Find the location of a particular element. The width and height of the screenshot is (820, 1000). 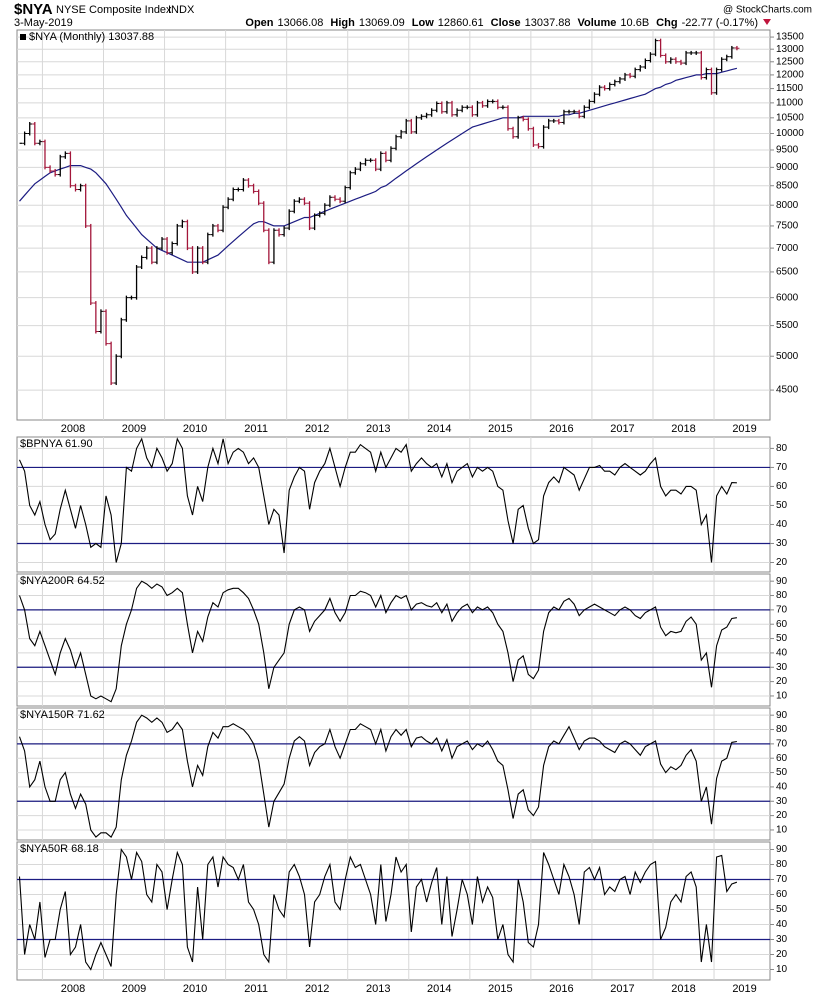

x-tick-label: 2016 is located at coordinates (561, 429).